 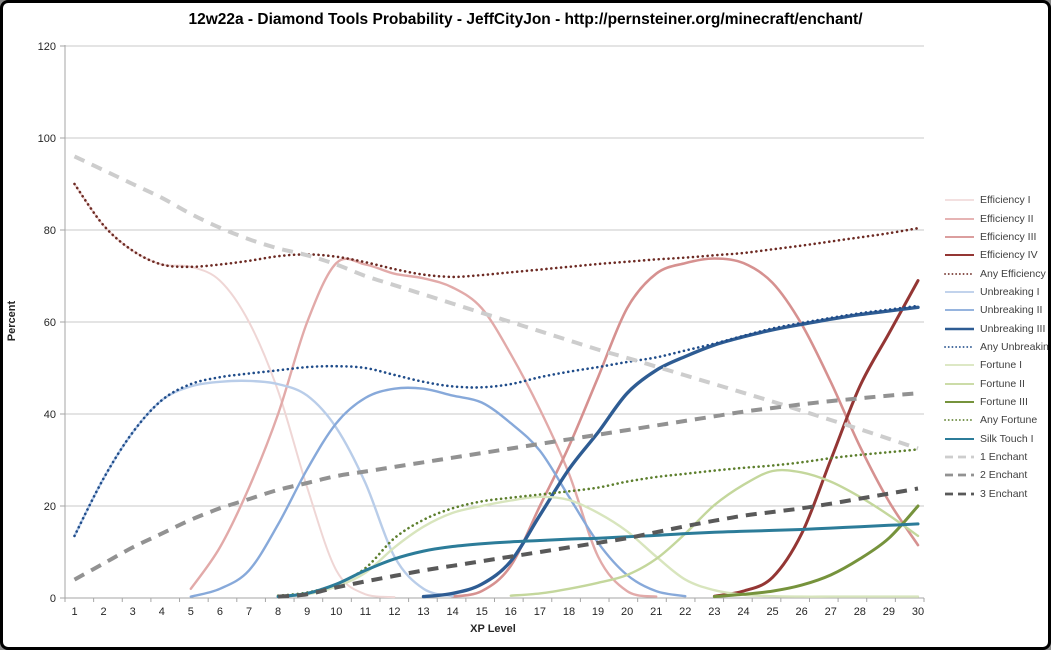 What do you see at coordinates (307, 612) in the screenshot?
I see `x-tick-label: 9` at bounding box center [307, 612].